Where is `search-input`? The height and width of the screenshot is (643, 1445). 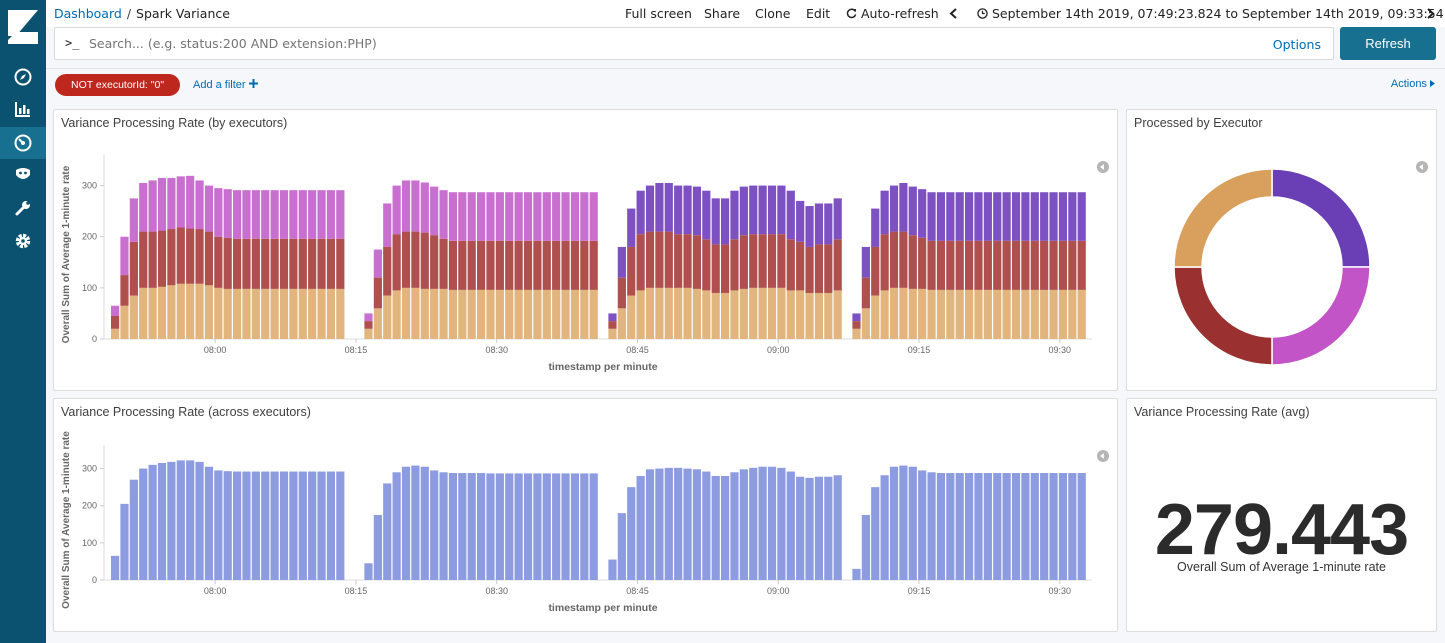 search-input is located at coordinates (664, 43).